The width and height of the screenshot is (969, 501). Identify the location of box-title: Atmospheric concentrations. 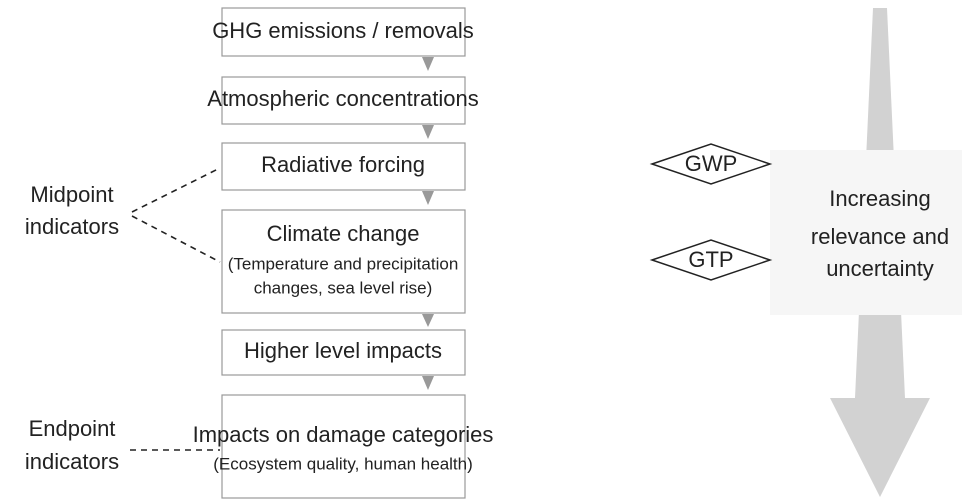
(342, 98).